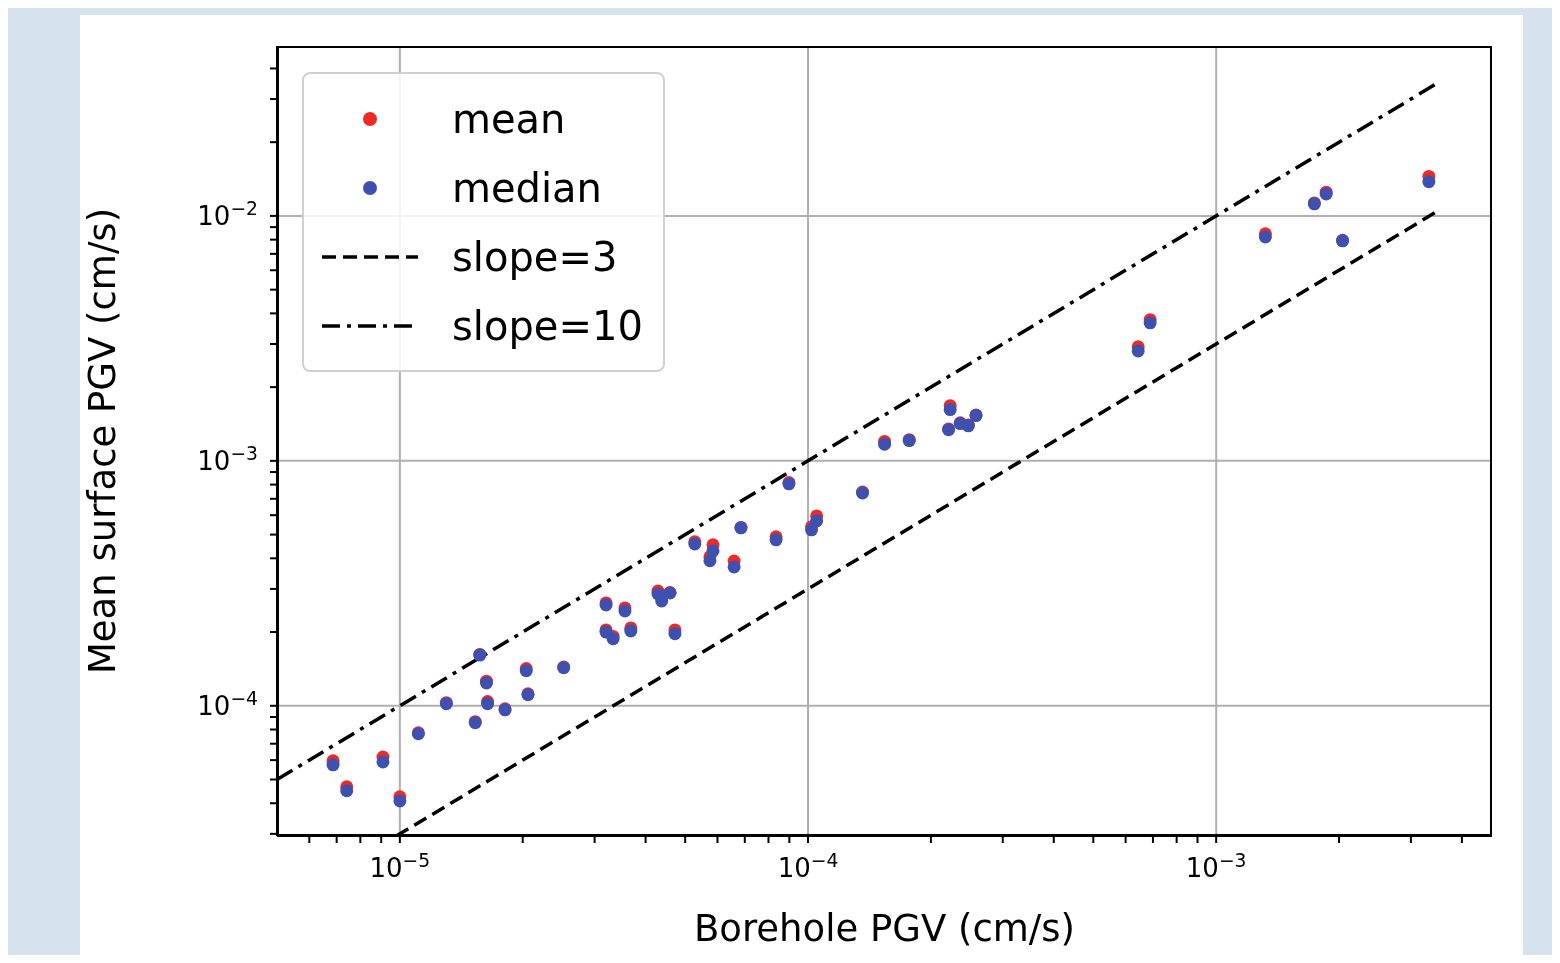  What do you see at coordinates (227, 704) in the screenshot?
I see `y-tick-label: 10$^{−4}$` at bounding box center [227, 704].